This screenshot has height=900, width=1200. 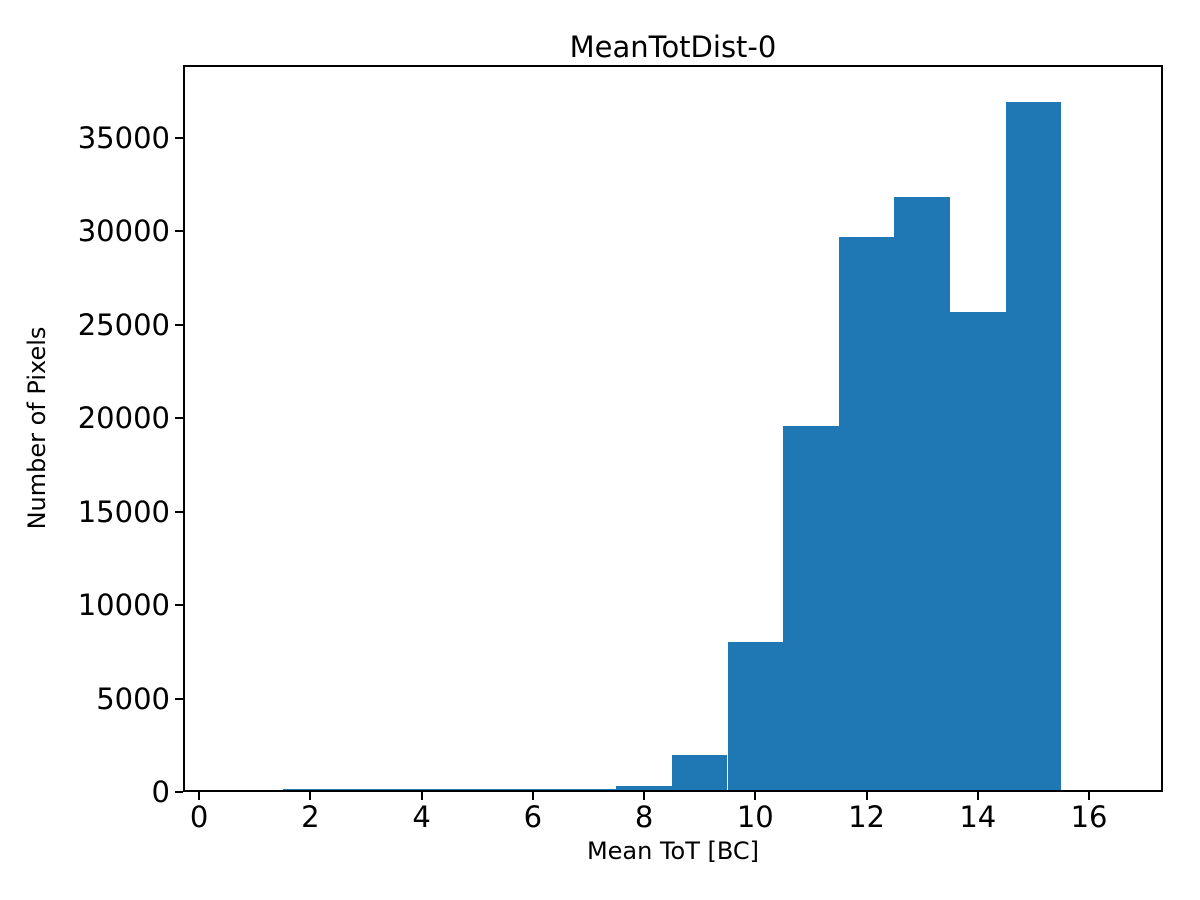 I want to click on y-tick-label: 15000, so click(x=123, y=511).